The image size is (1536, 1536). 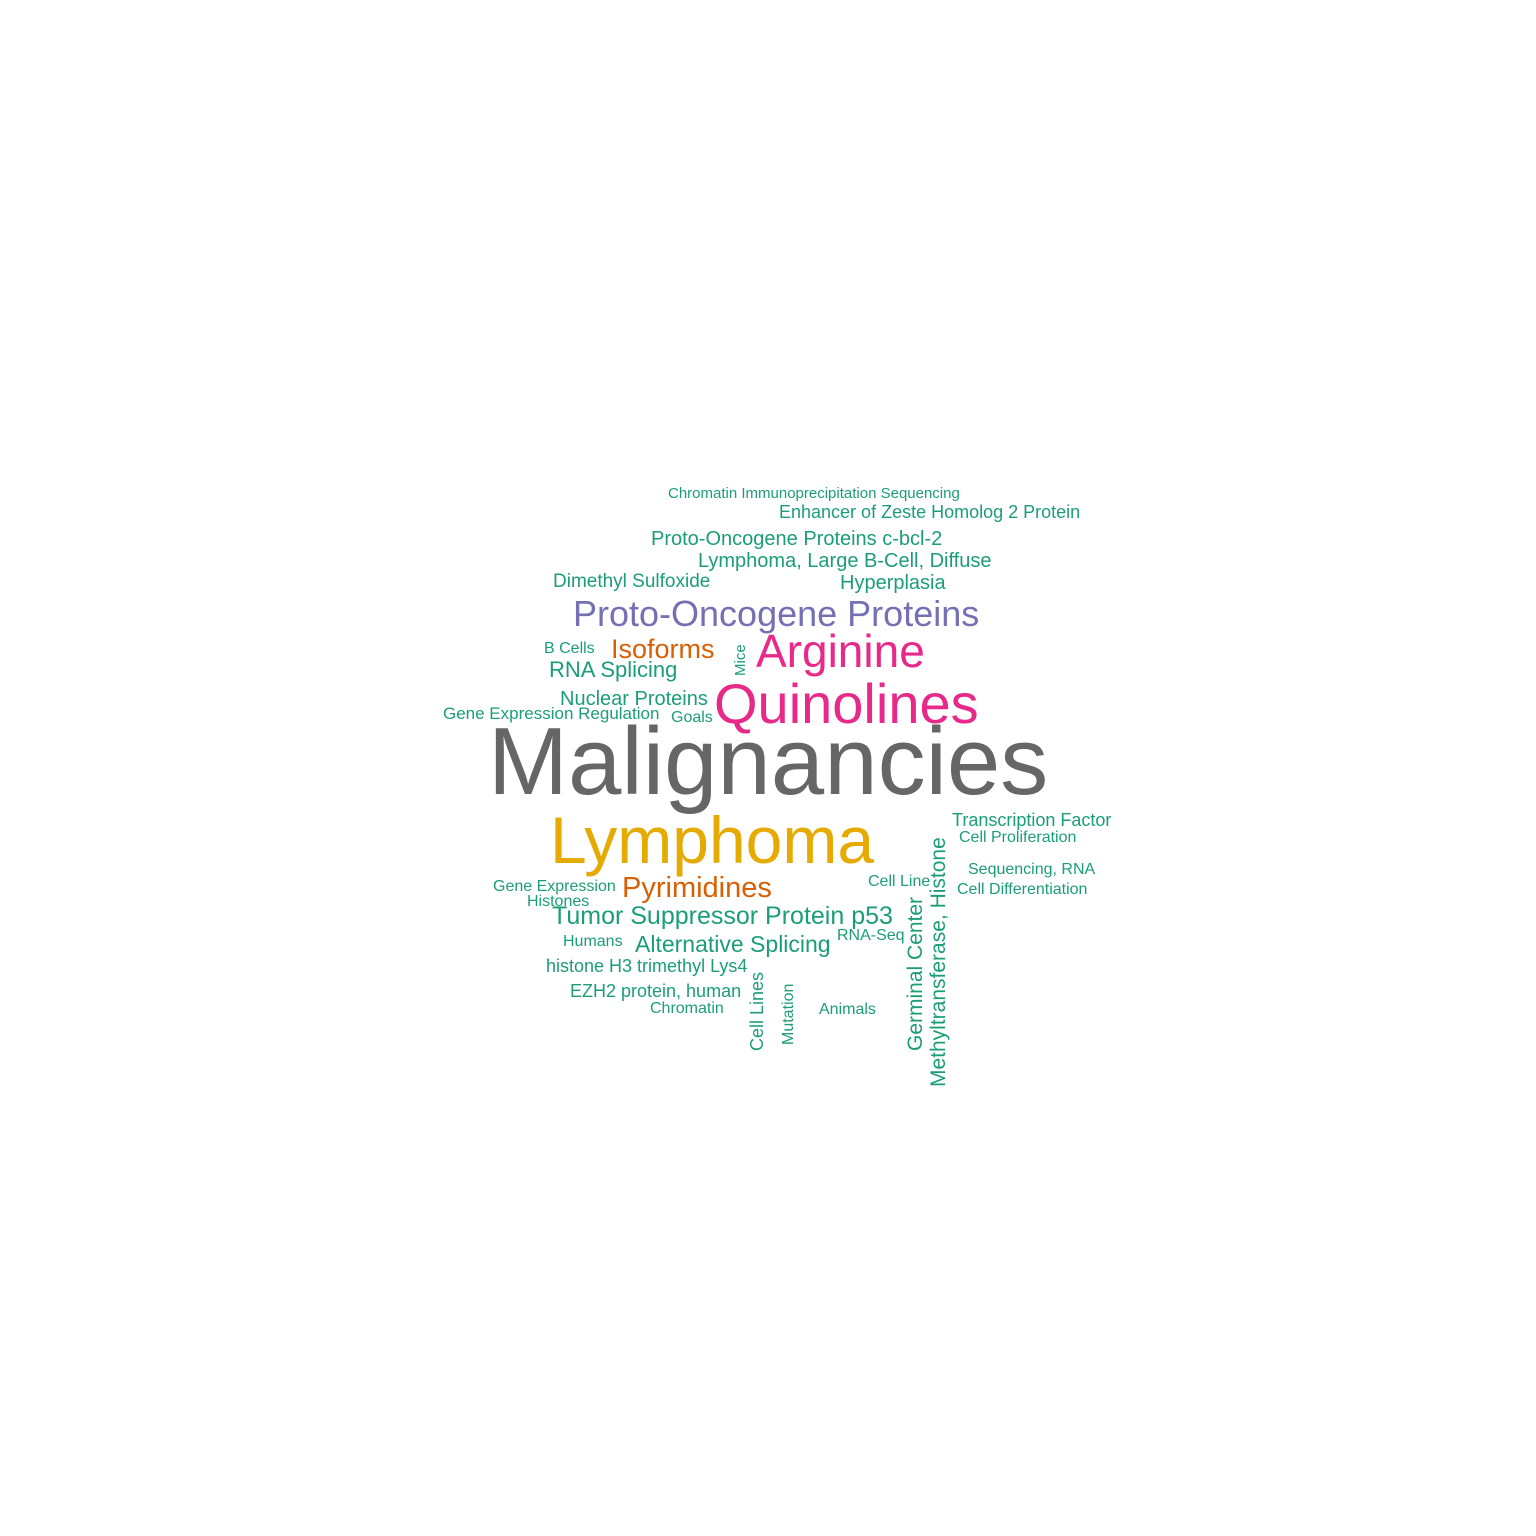 I want to click on word-cell-lines: Cell Lines, so click(x=757, y=1011).